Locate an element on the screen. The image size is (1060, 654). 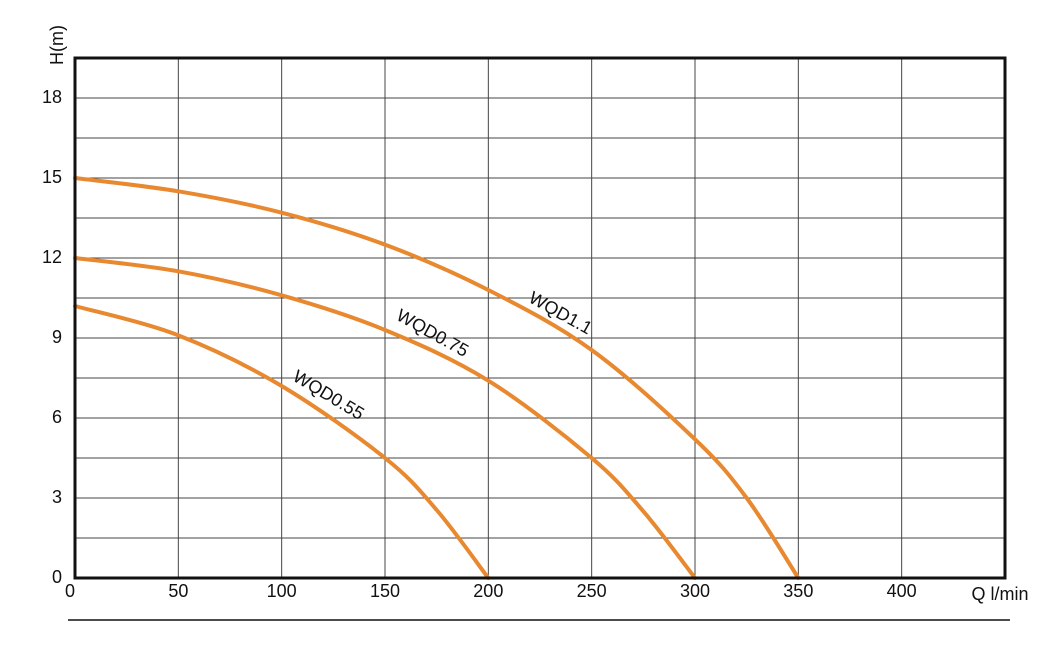
x-tick-label: 100 is located at coordinates (282, 591).